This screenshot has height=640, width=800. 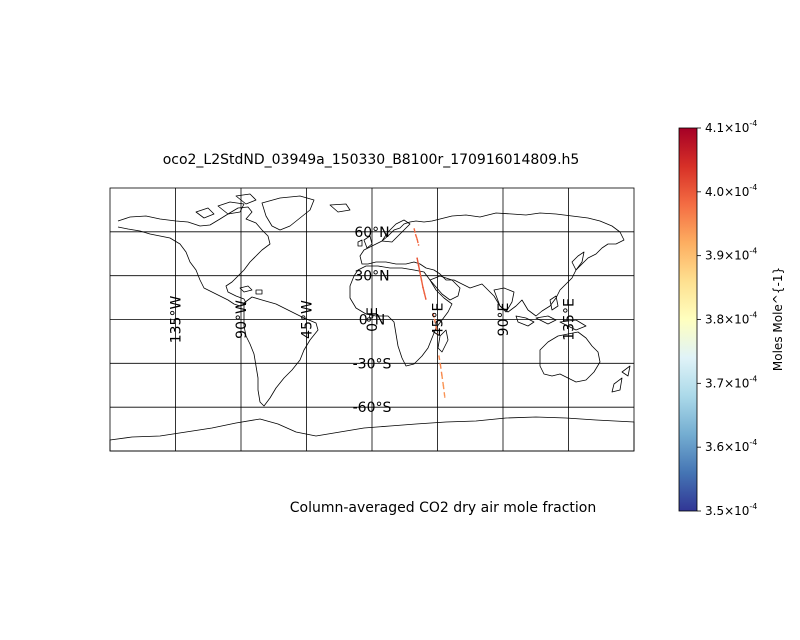 I want to click on parallel-label: 60°N, so click(x=371, y=233).